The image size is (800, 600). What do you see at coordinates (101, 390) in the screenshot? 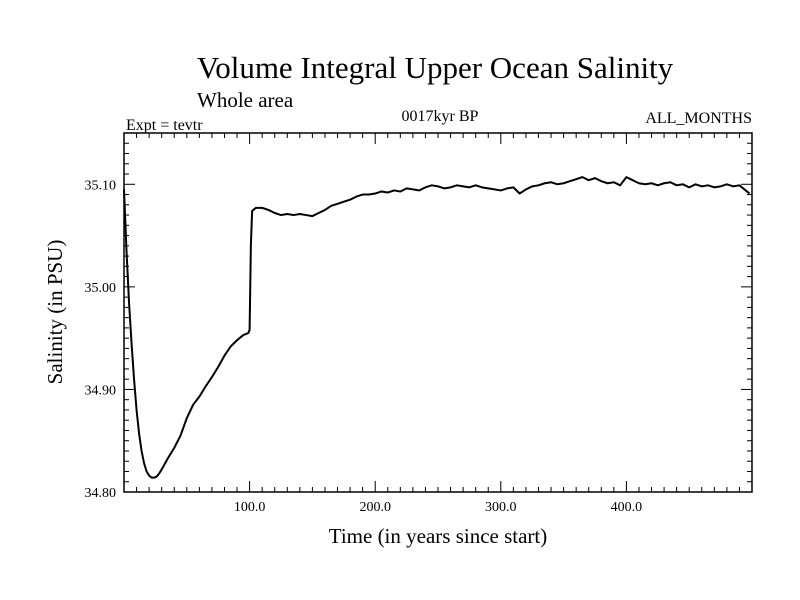
I see `y-tick-label: 34.90` at bounding box center [101, 390].